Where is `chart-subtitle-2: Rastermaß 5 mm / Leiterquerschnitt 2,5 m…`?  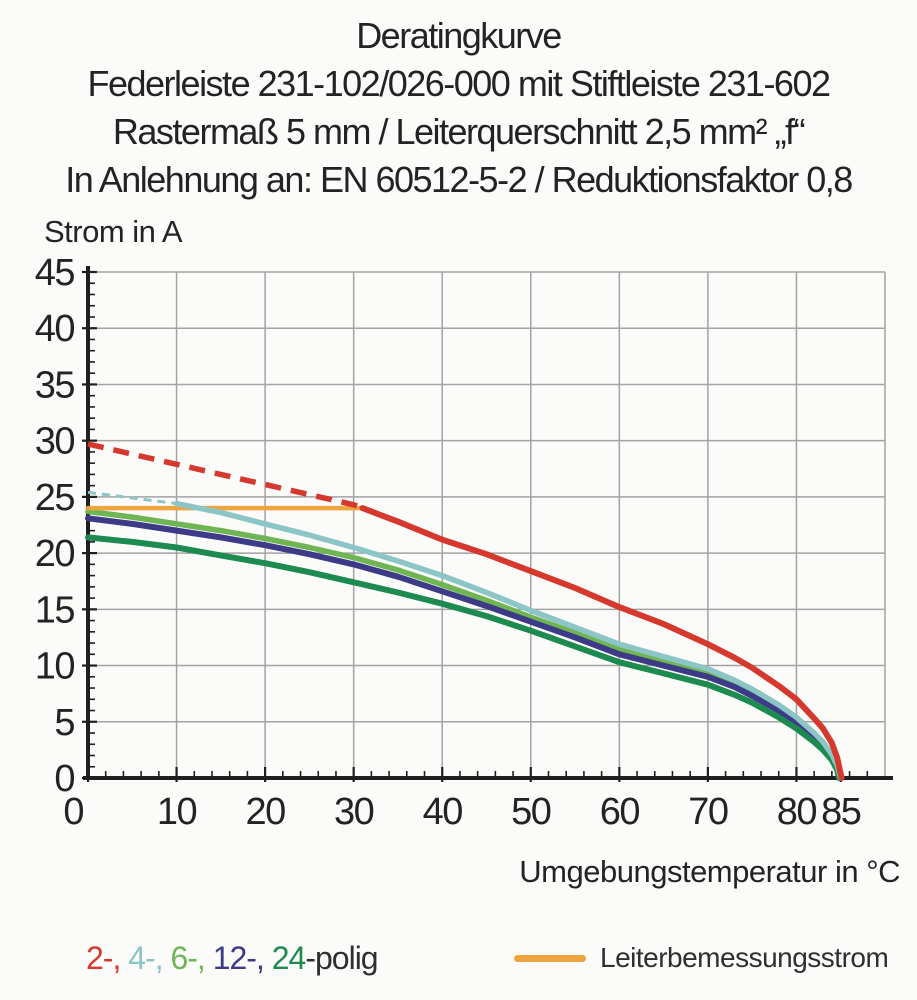
chart-subtitle-2: Rastermaß 5 mm / Leiterquerschnitt 2,5 m… is located at coordinates (459, 131).